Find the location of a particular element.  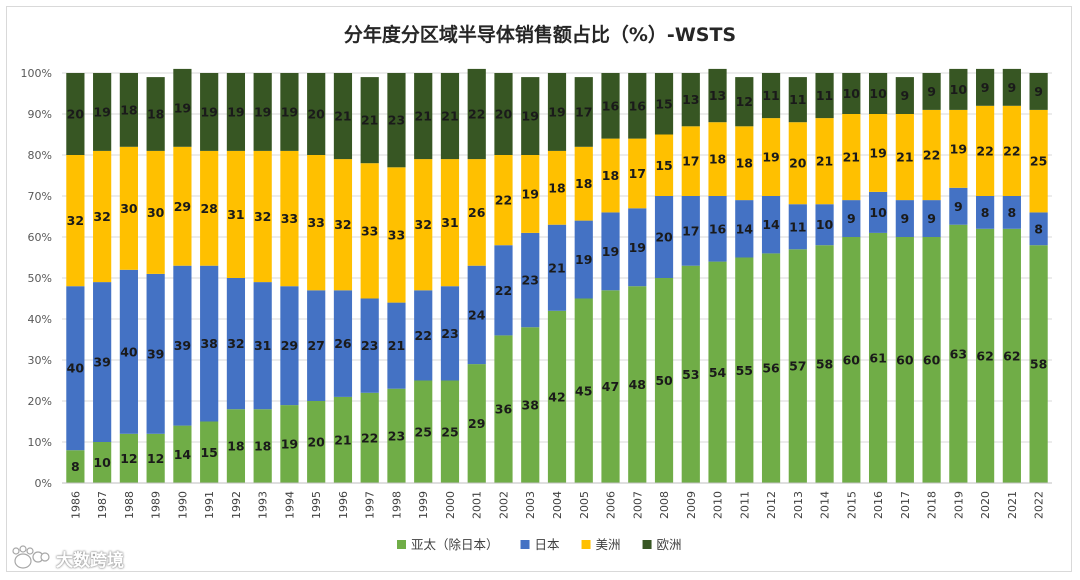

data-label: 38 is located at coordinates (530, 405).